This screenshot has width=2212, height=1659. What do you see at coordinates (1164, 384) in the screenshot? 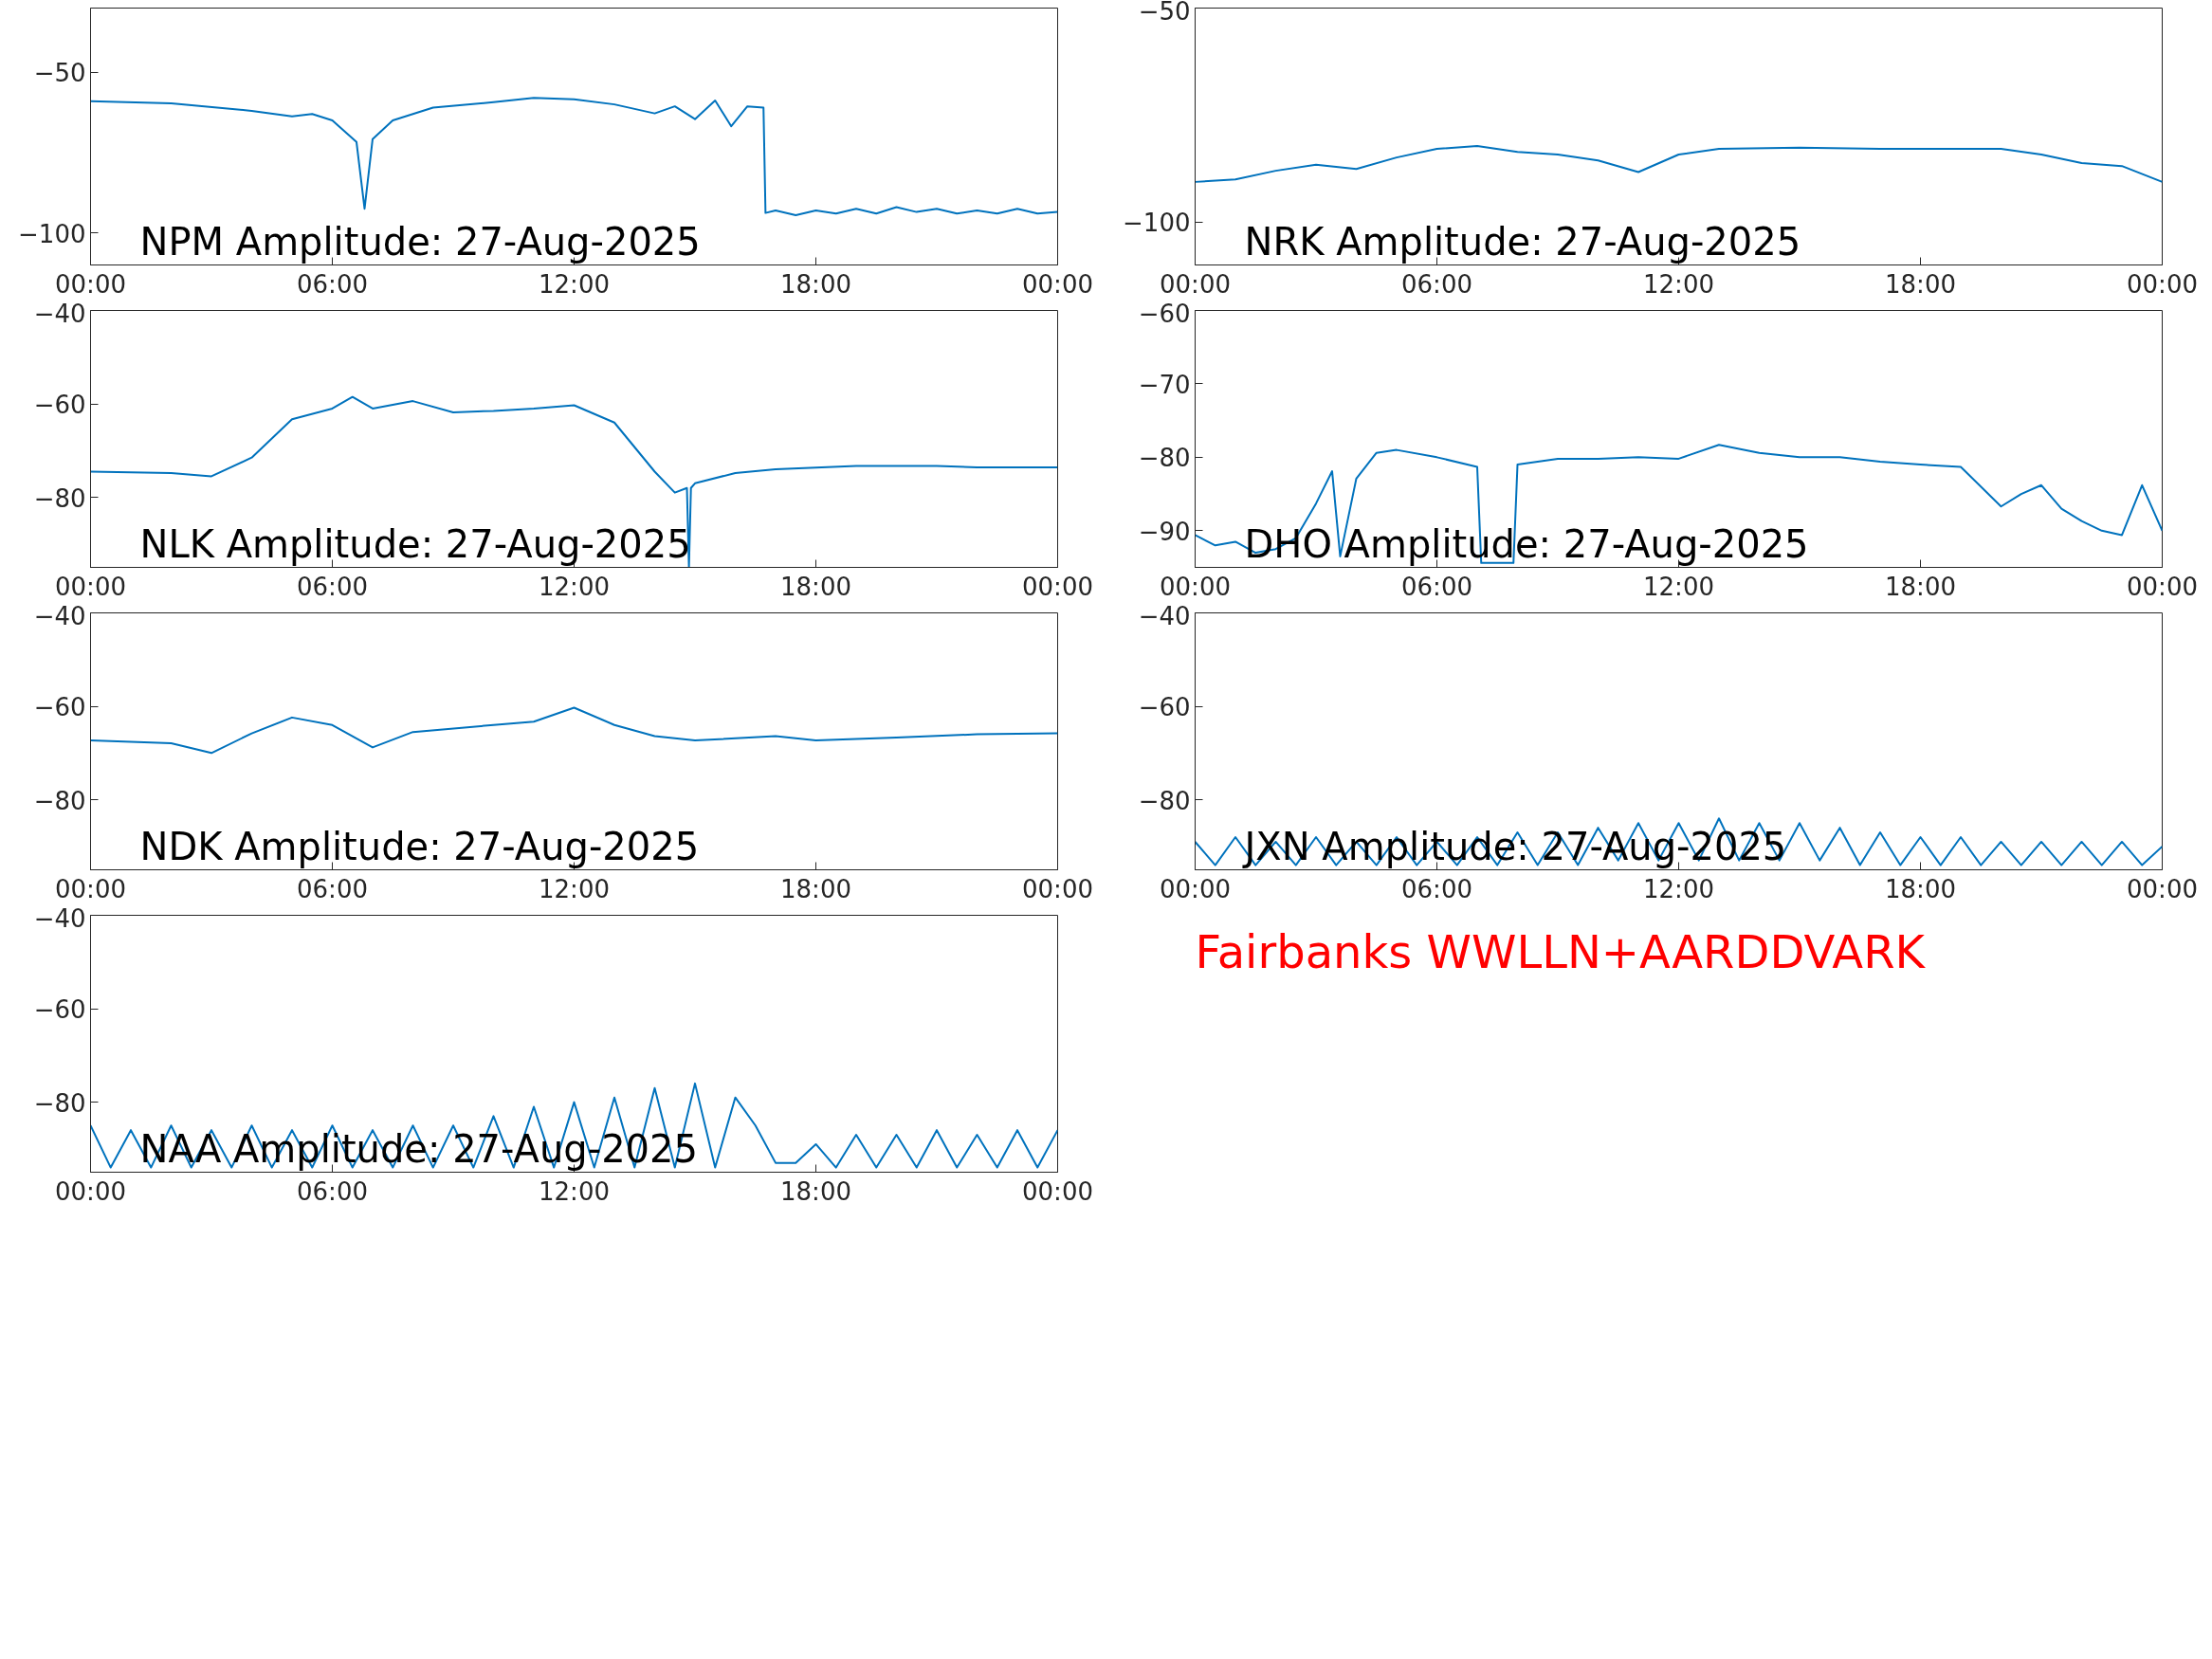
I see `y-tick-label: −70` at bounding box center [1164, 384].